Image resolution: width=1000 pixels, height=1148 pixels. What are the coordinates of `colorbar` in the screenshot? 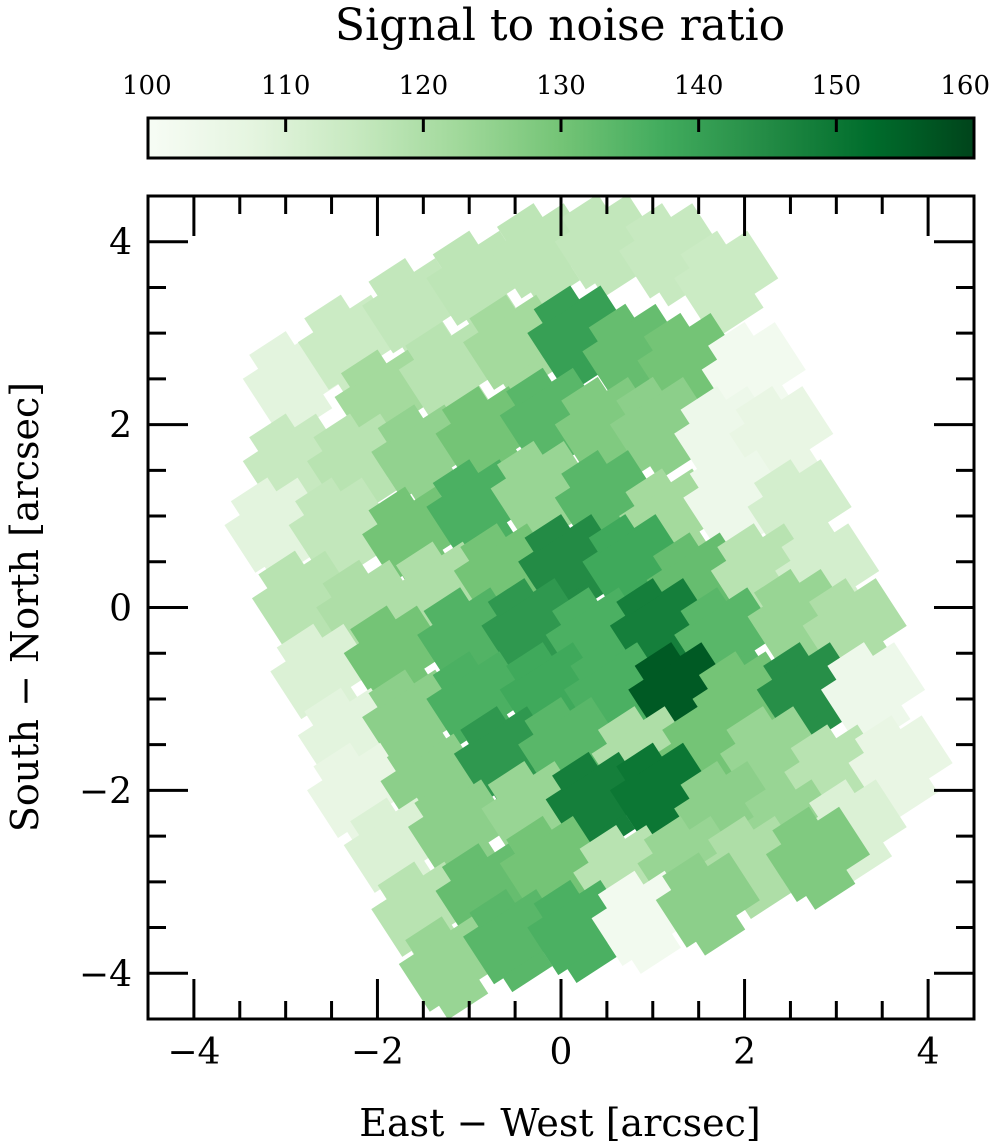 It's located at (561, 138).